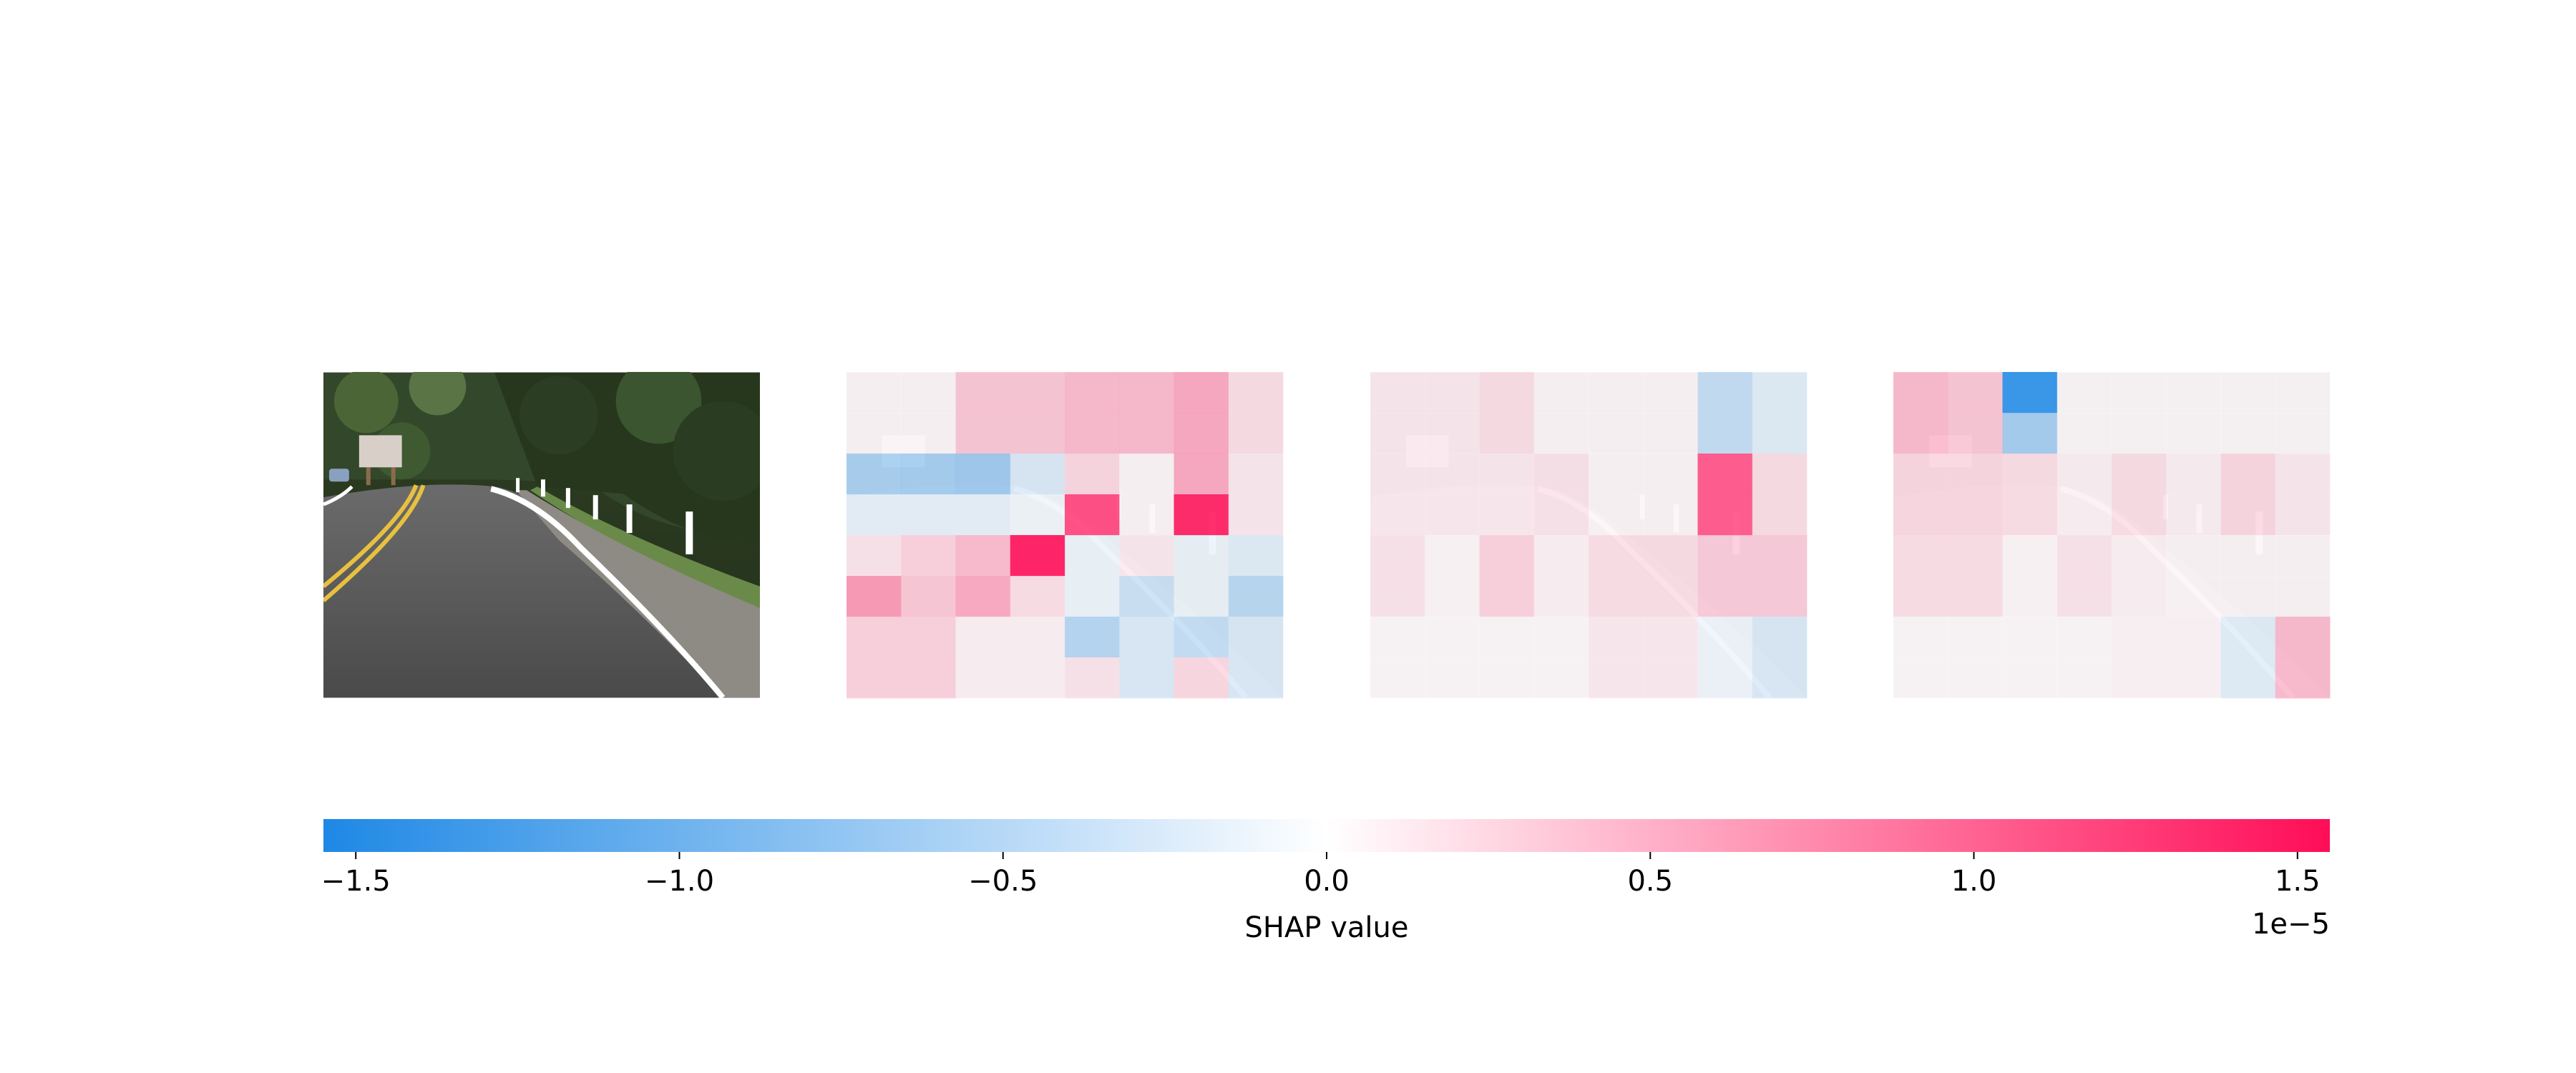 This screenshot has width=2576, height=1073. Describe the element at coordinates (2298, 881) in the screenshot. I see `colorbar-tick-label: 1.5` at that location.